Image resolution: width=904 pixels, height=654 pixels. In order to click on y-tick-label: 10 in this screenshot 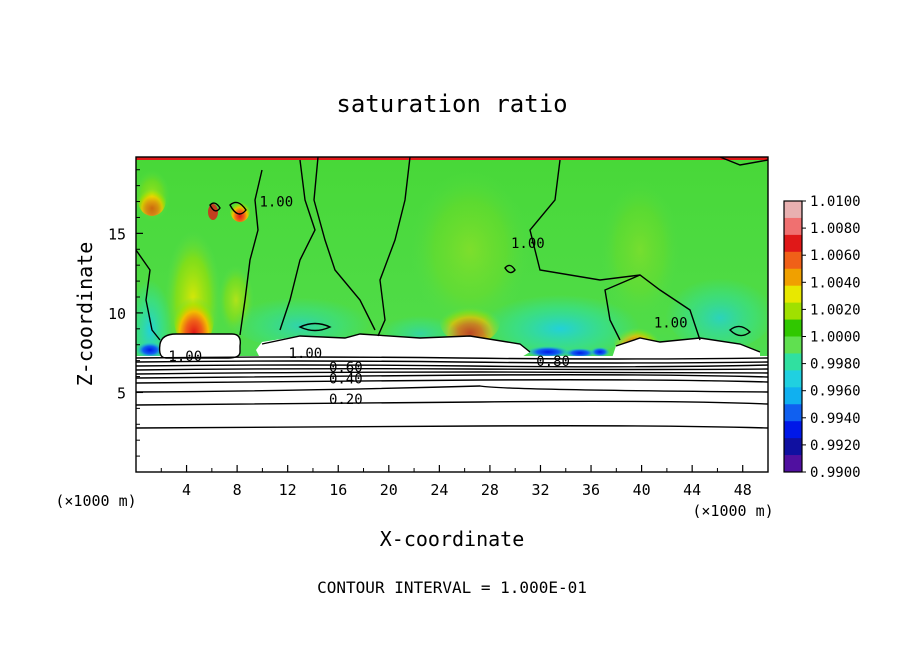, I will do `click(117, 314)`.